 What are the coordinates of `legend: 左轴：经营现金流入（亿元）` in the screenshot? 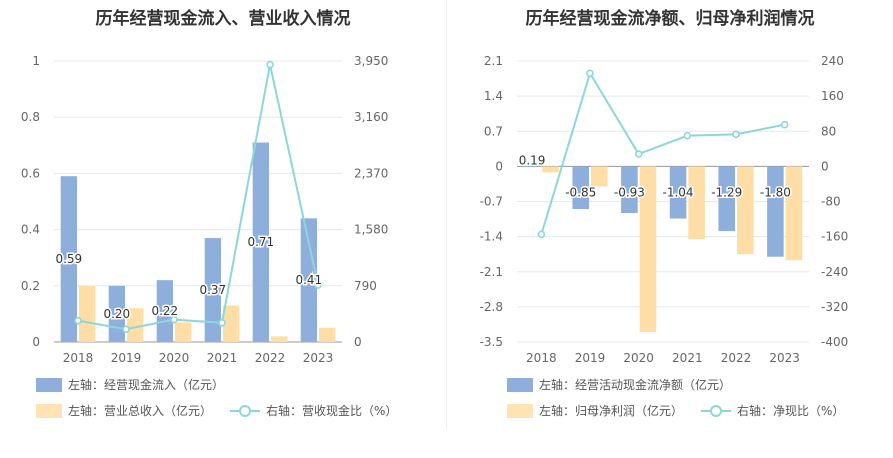 It's located at (139, 384).